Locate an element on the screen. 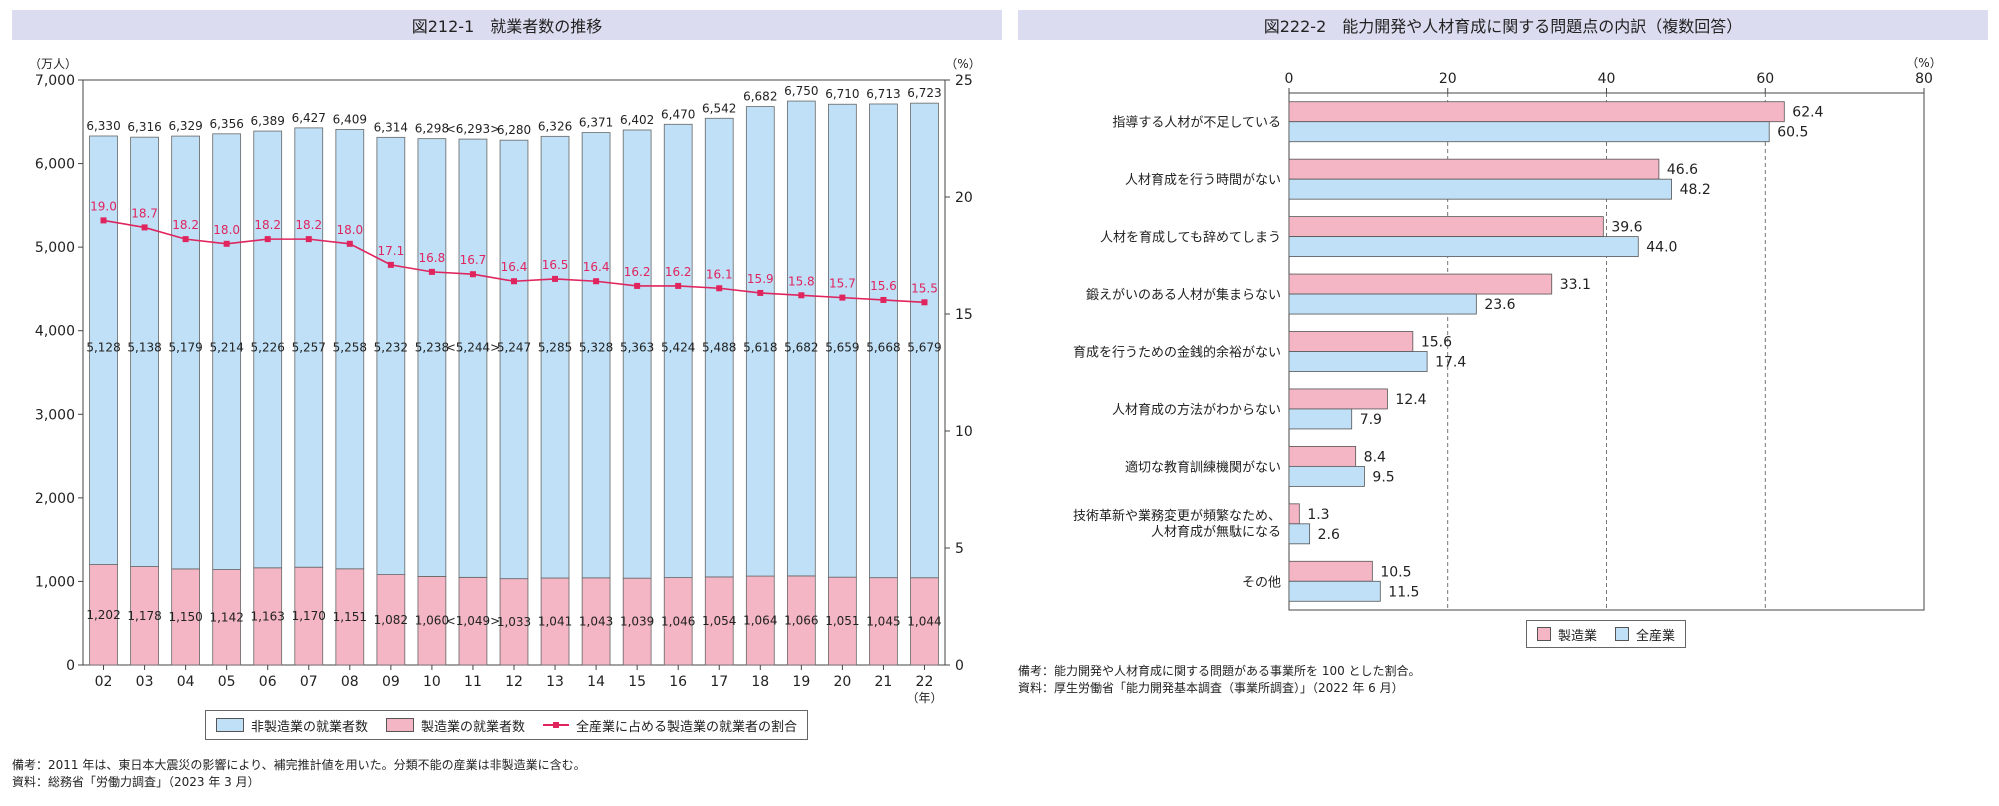  nonmfg-label: 5,618 is located at coordinates (760, 347).